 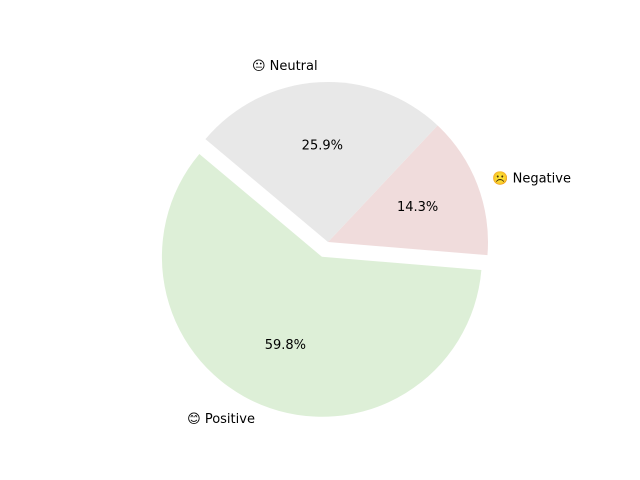 I want to click on pie-pct-label-0: 59.8%, so click(x=285, y=345).